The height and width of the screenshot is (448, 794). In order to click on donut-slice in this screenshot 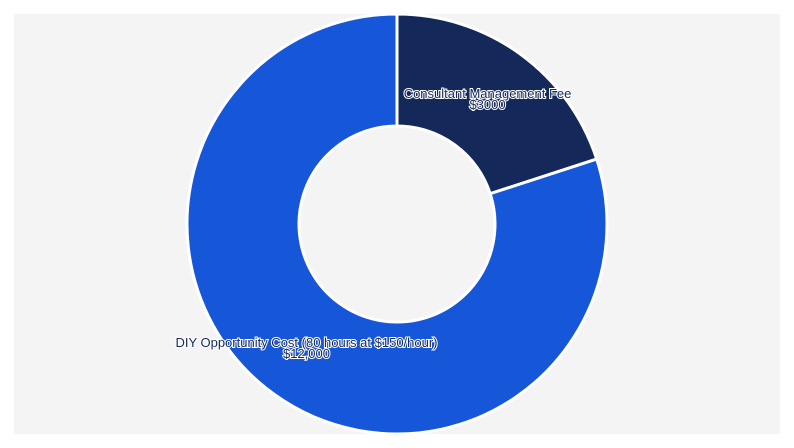, I will do `click(497, 104)`.